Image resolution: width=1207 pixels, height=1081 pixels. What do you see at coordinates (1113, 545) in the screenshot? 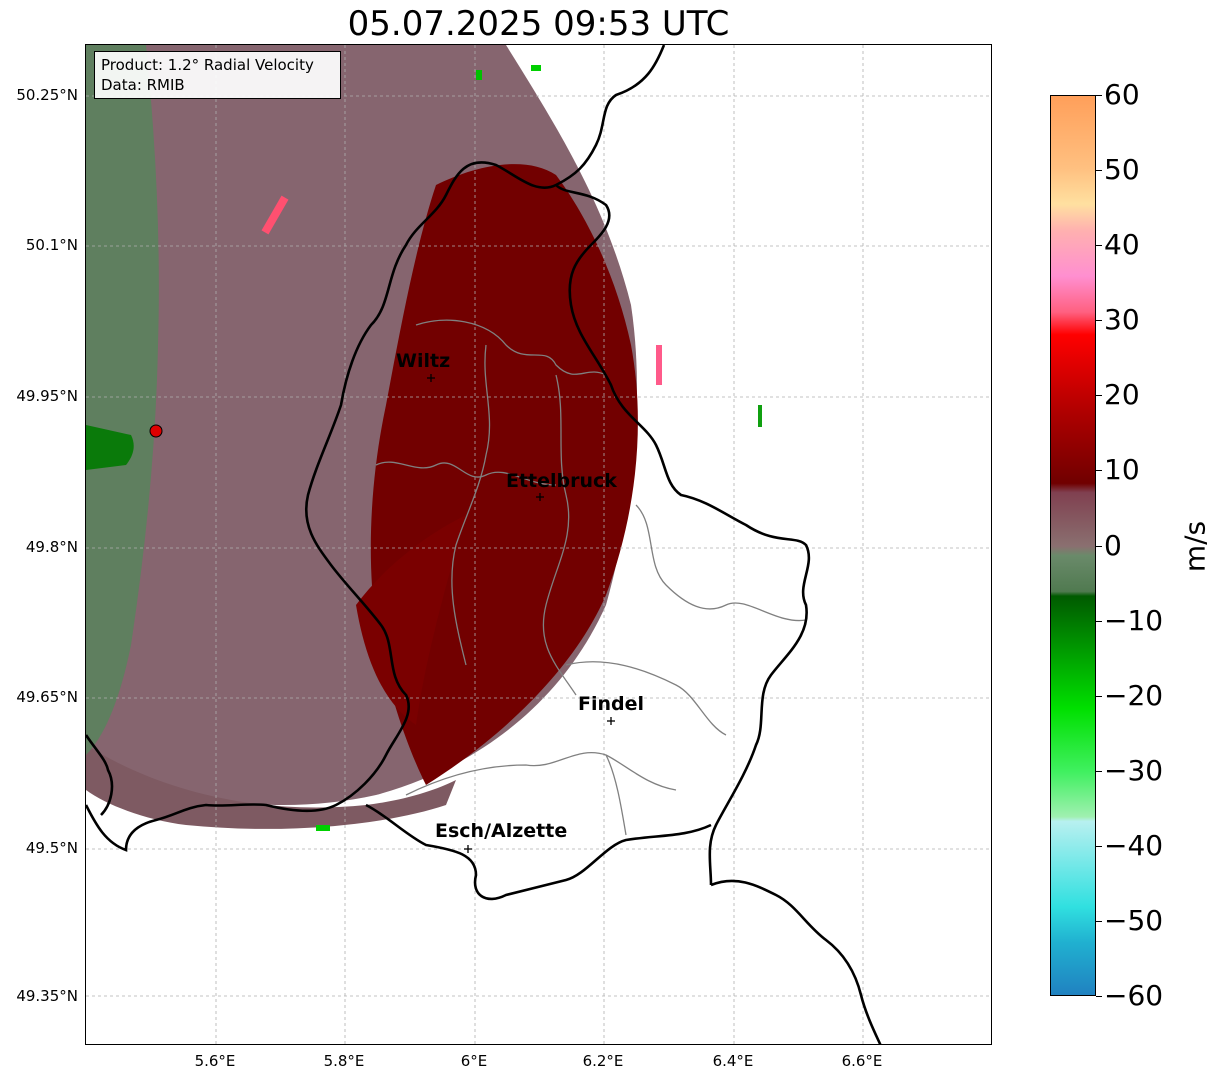
I see `colorbar-tick-label: 0` at bounding box center [1113, 545].